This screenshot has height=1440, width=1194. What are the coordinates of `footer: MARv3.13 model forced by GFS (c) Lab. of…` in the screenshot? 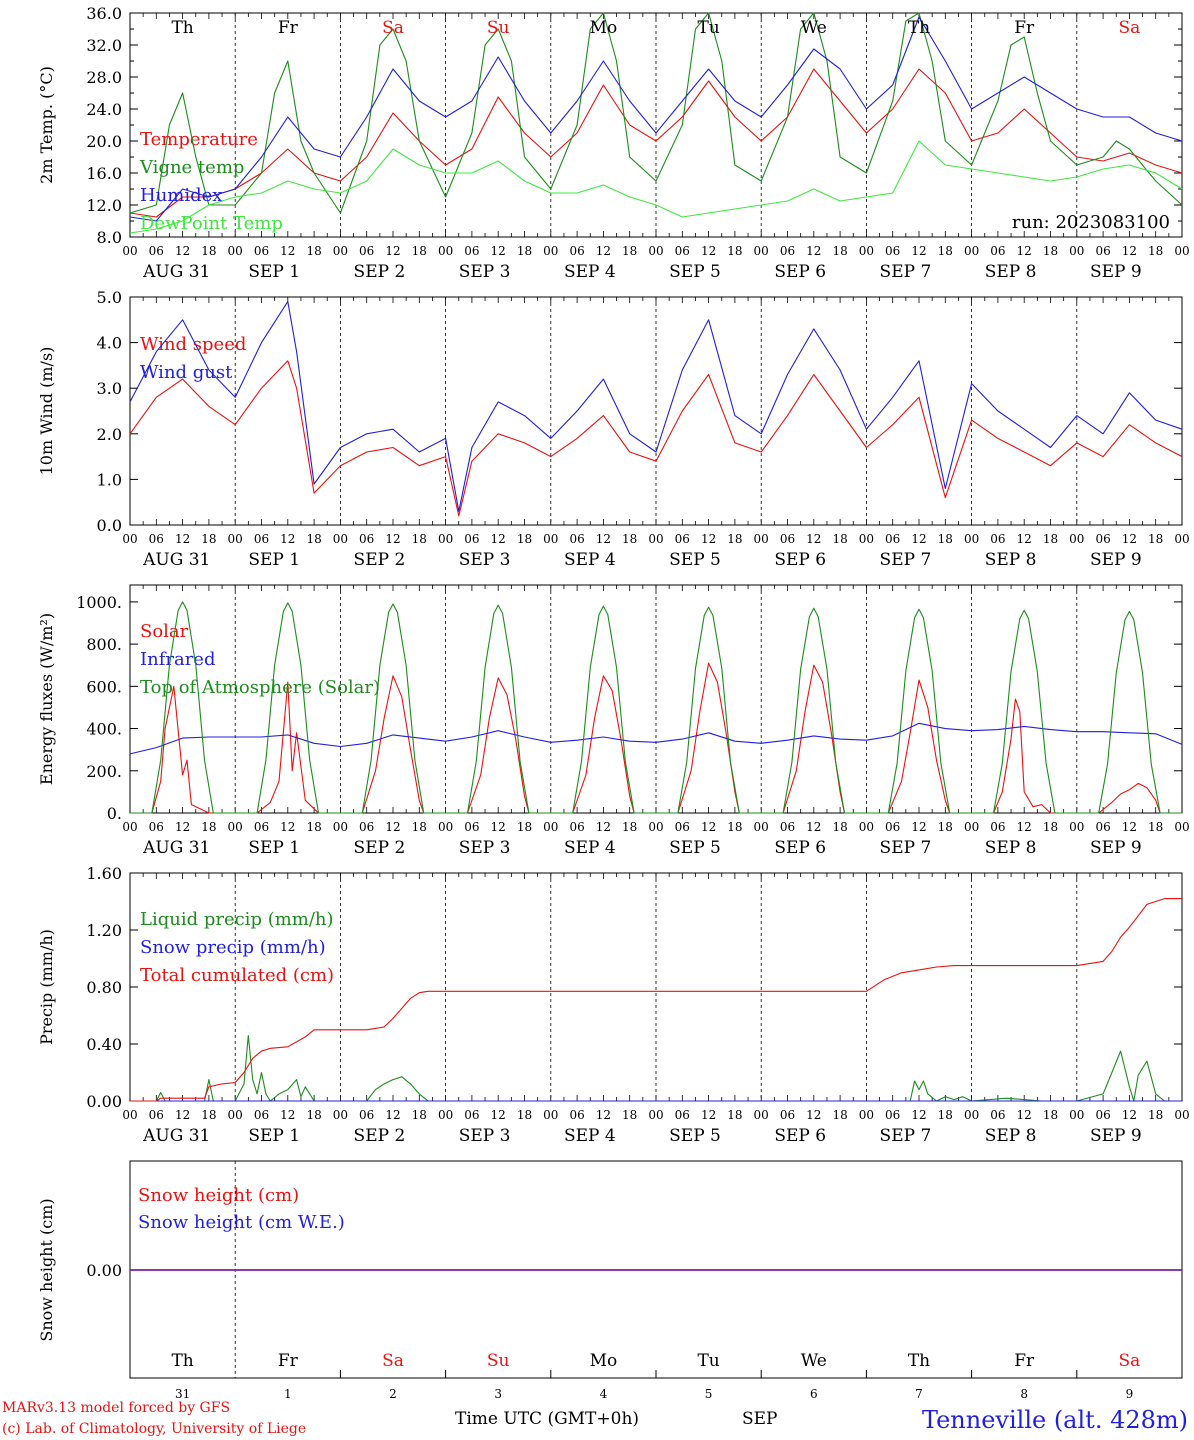 It's located at (595, 1418).